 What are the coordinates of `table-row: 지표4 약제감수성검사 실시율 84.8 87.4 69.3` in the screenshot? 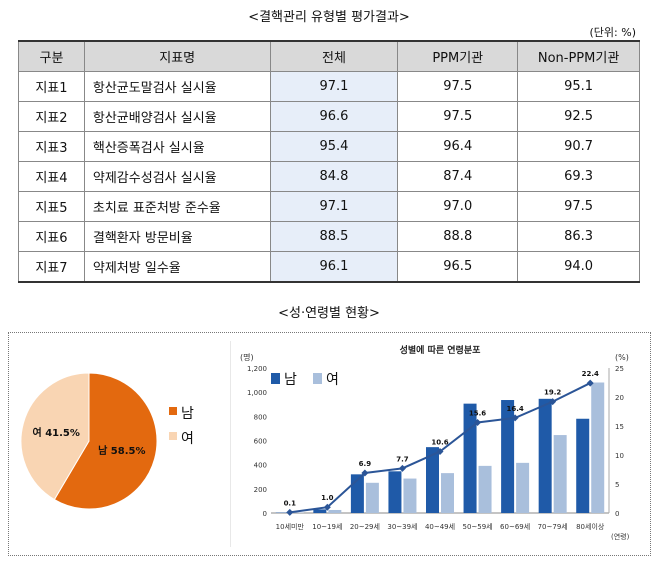 It's located at (329, 176).